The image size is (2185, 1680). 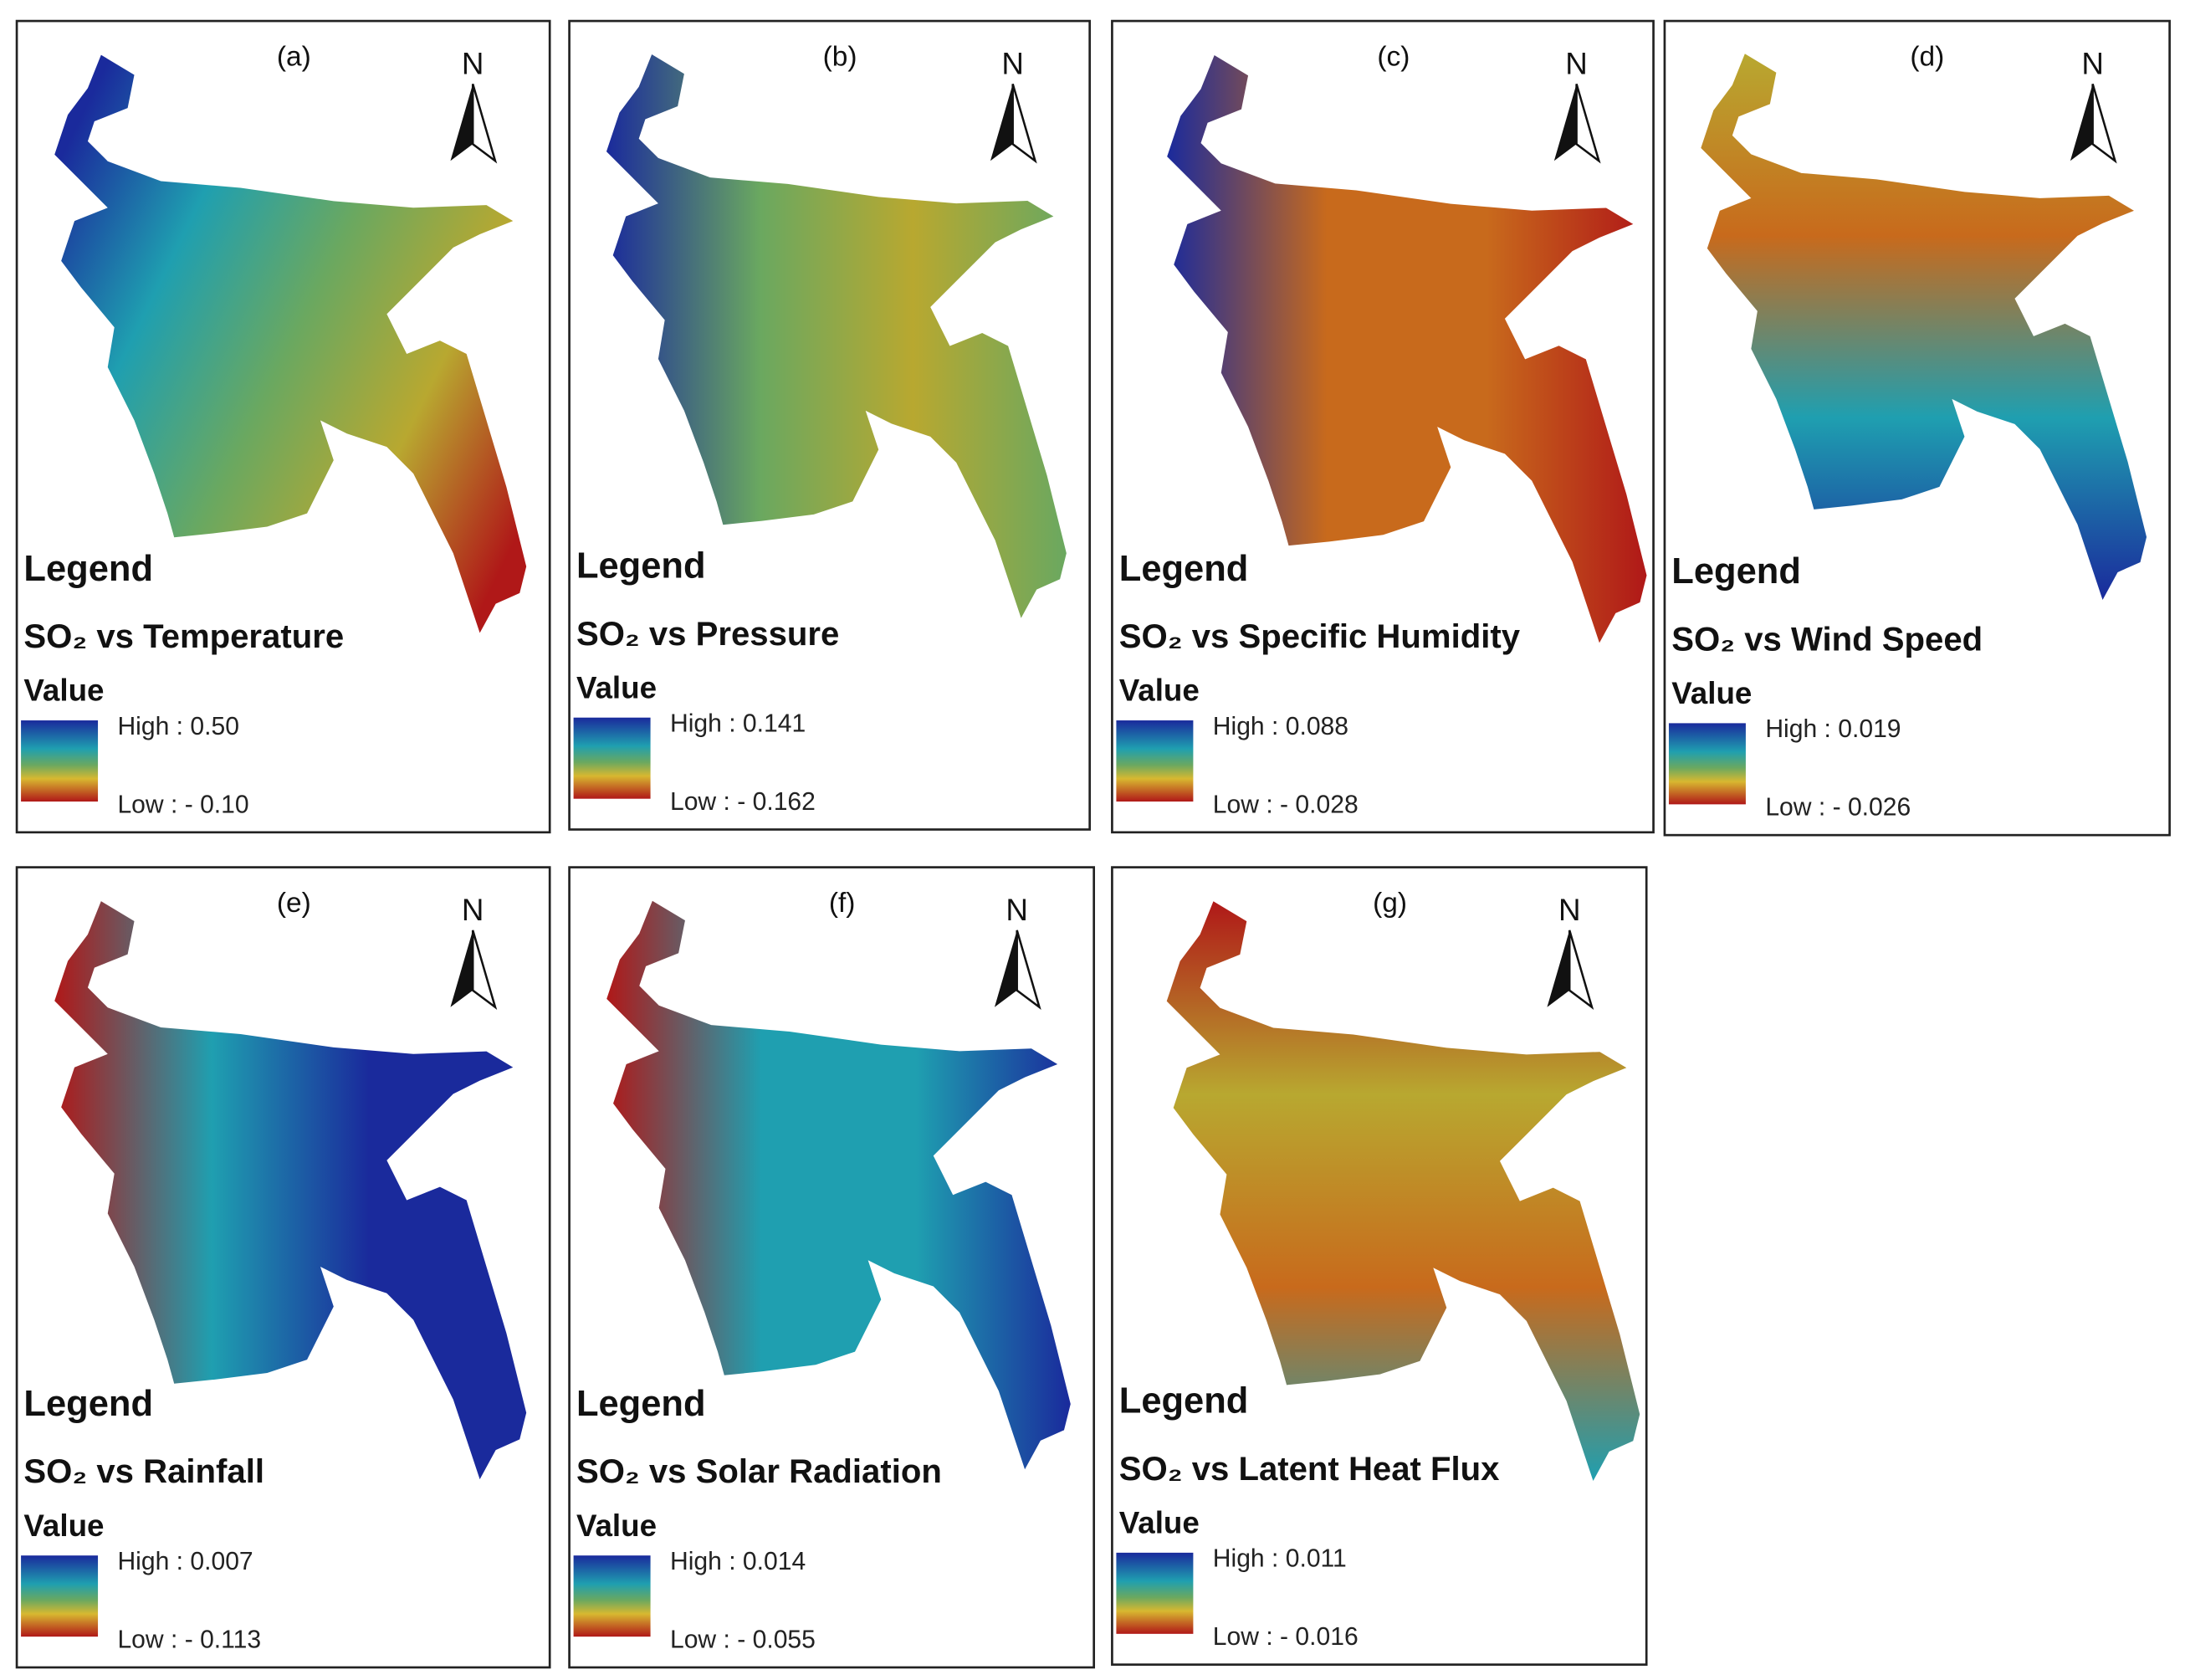 What do you see at coordinates (738, 1561) in the screenshot?
I see `legend-high: High : 0.014` at bounding box center [738, 1561].